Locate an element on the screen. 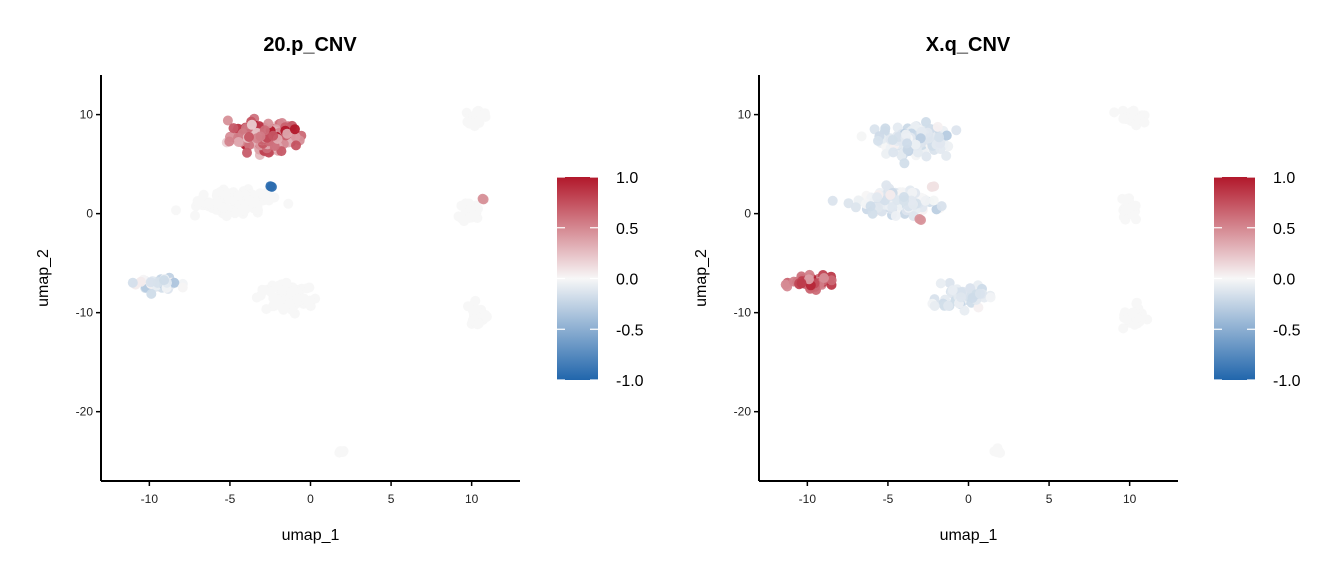  panel-title: X.q_CNV is located at coordinates (968, 45).